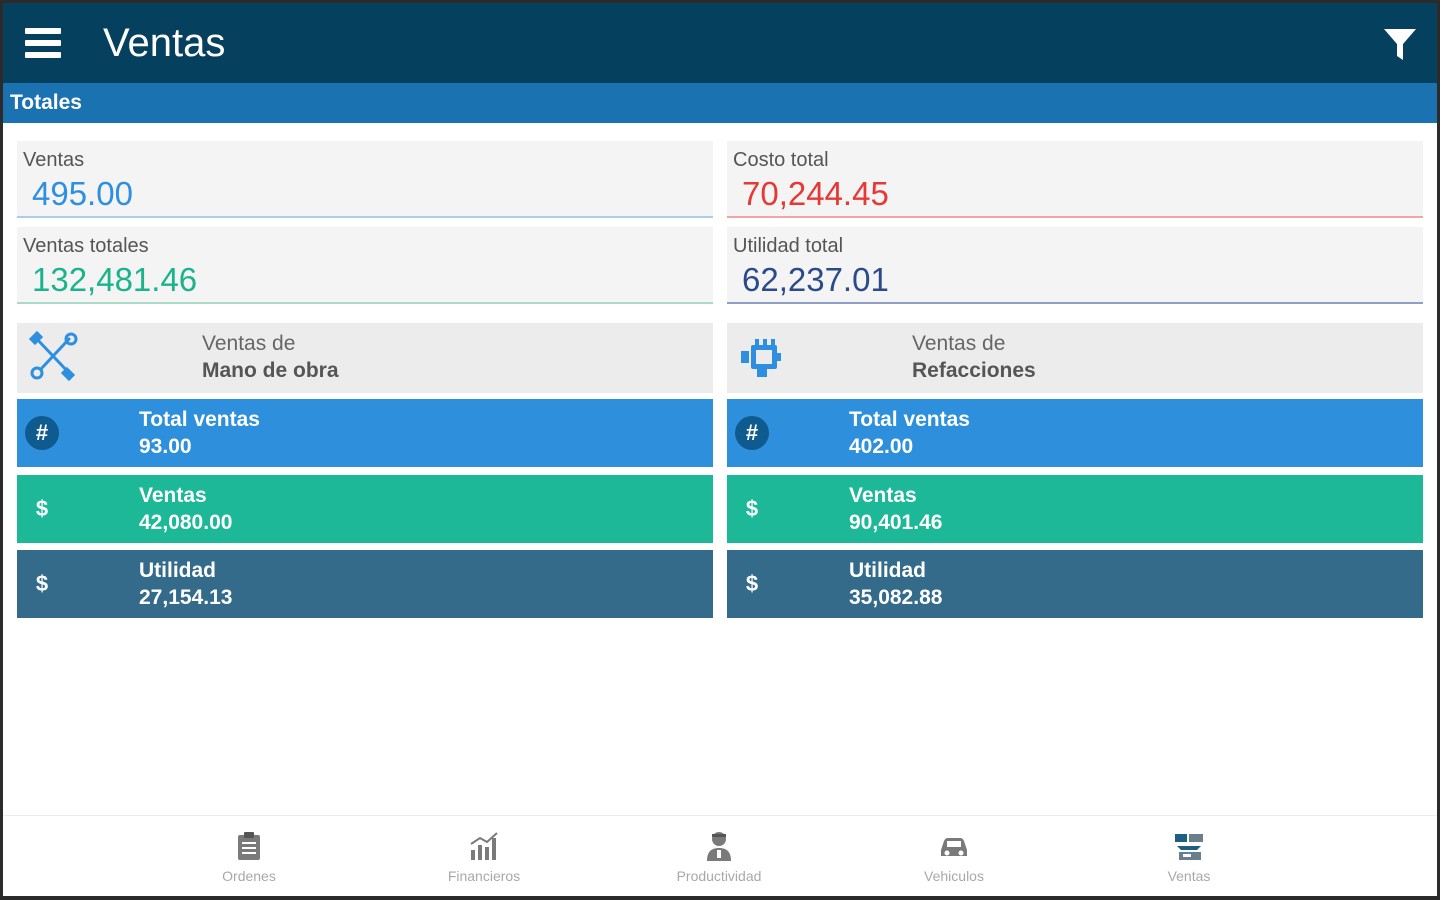 Image resolution: width=1440 pixels, height=900 pixels. I want to click on nav-item-productividad: Productividad, so click(719, 856).